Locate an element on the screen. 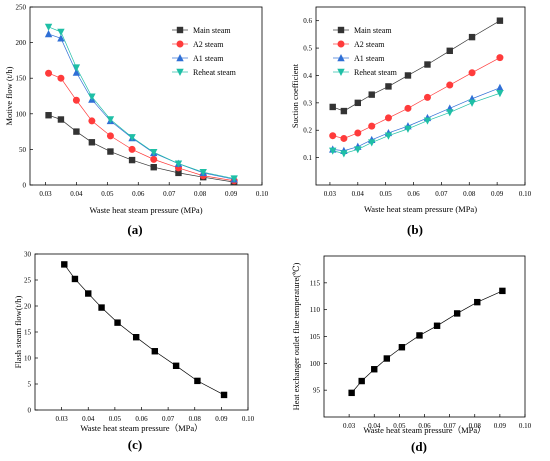 The height and width of the screenshot is (461, 550). y-tick-label: 30 is located at coordinates (28, 255).